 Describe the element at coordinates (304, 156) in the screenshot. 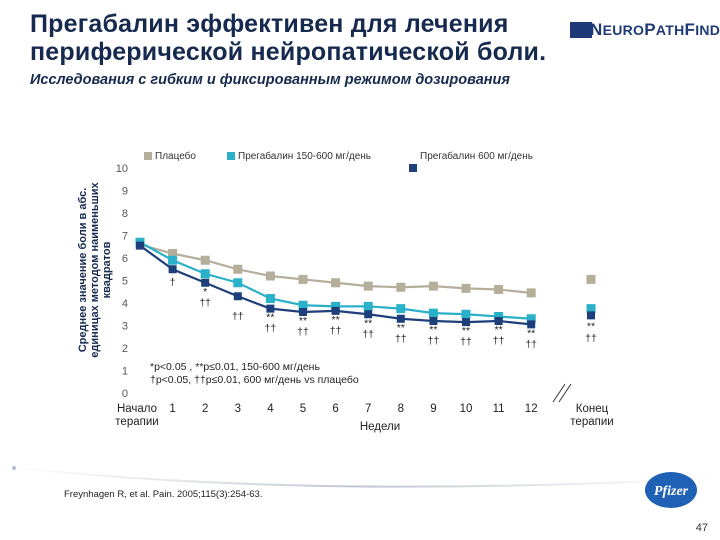

I see `legend-label-1: Прегабалин 150-600 мг/день` at that location.